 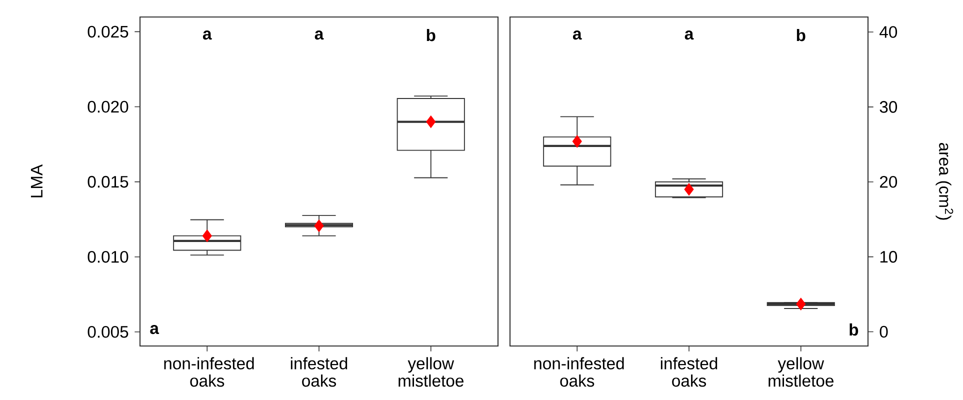 What do you see at coordinates (889, 182) in the screenshot?
I see `y2-tick-label: 20` at bounding box center [889, 182].